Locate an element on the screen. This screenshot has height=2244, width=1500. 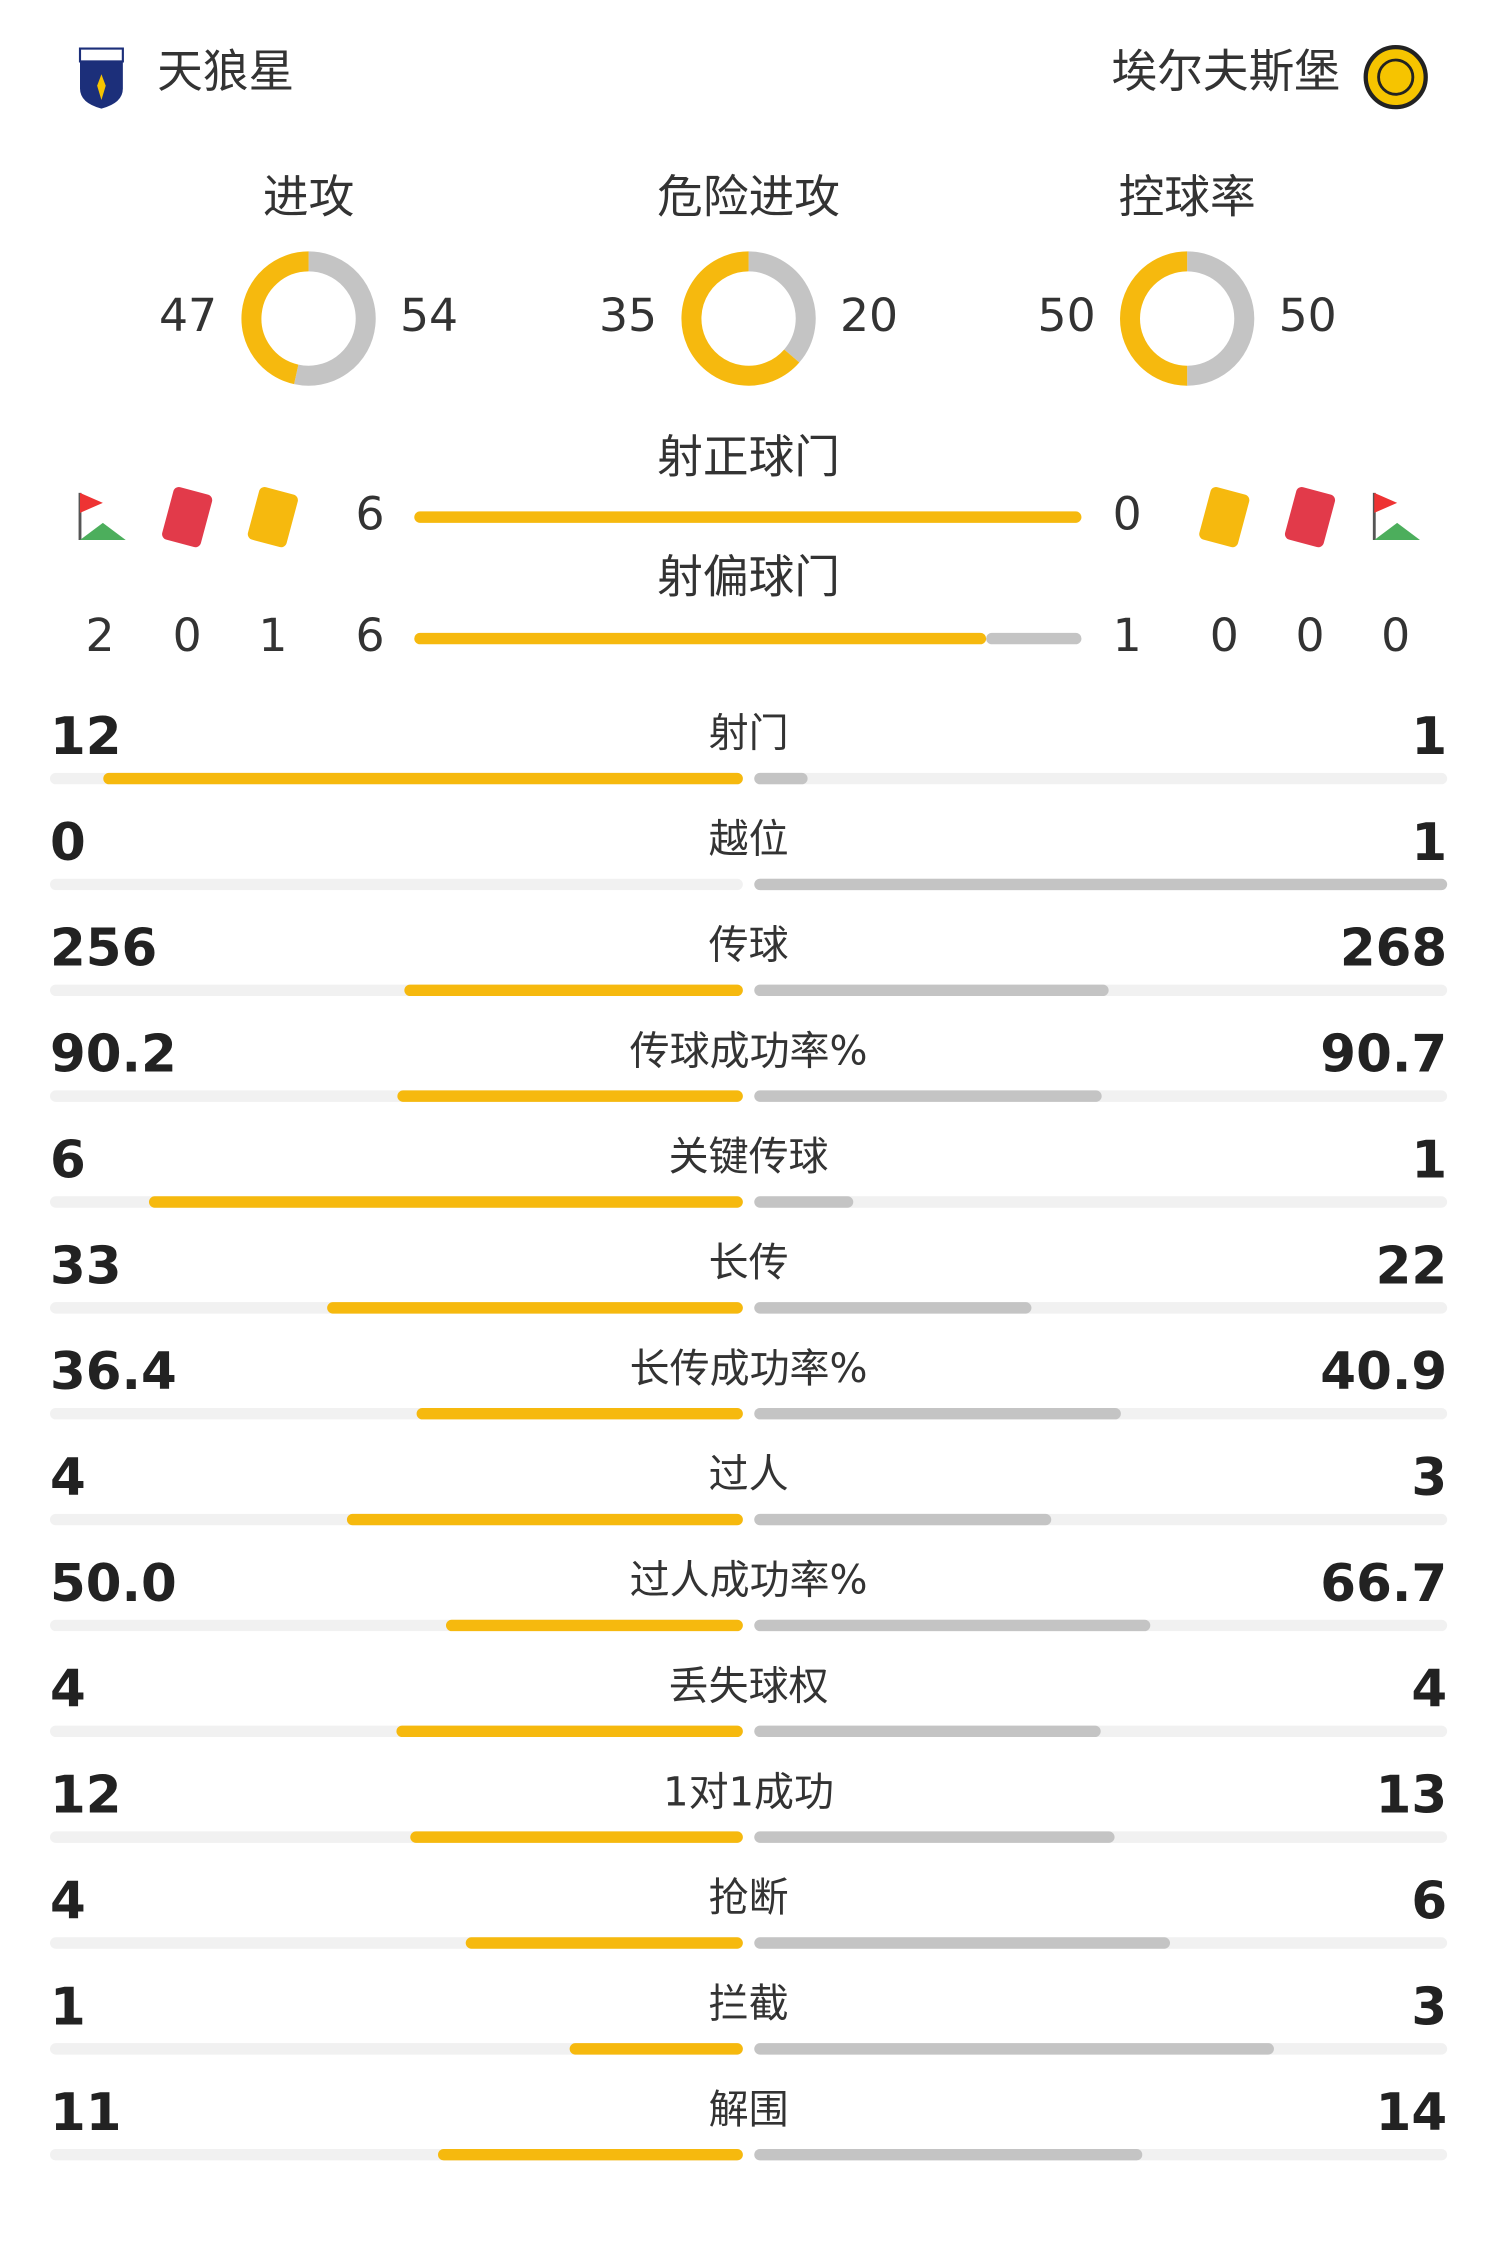
stat-name: 传球成功率% is located at coordinates (749, 1051).